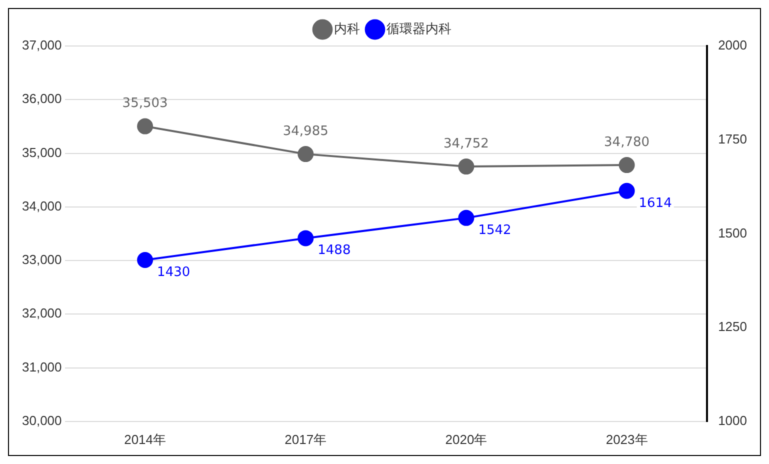 The image size is (769, 464). Describe the element at coordinates (42, 152) in the screenshot. I see `y-tick-label: 35,000` at that location.